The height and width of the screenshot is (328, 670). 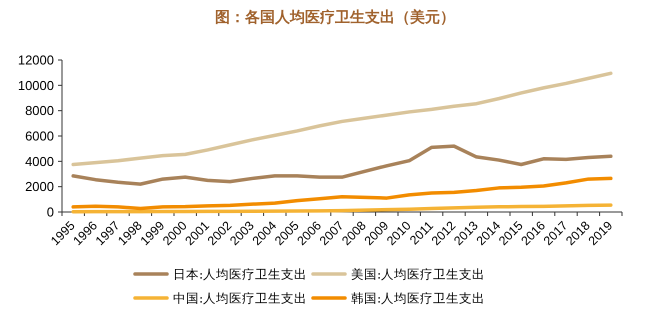 What do you see at coordinates (39, 161) in the screenshot?
I see `y-tick-label: 4000` at bounding box center [39, 161].